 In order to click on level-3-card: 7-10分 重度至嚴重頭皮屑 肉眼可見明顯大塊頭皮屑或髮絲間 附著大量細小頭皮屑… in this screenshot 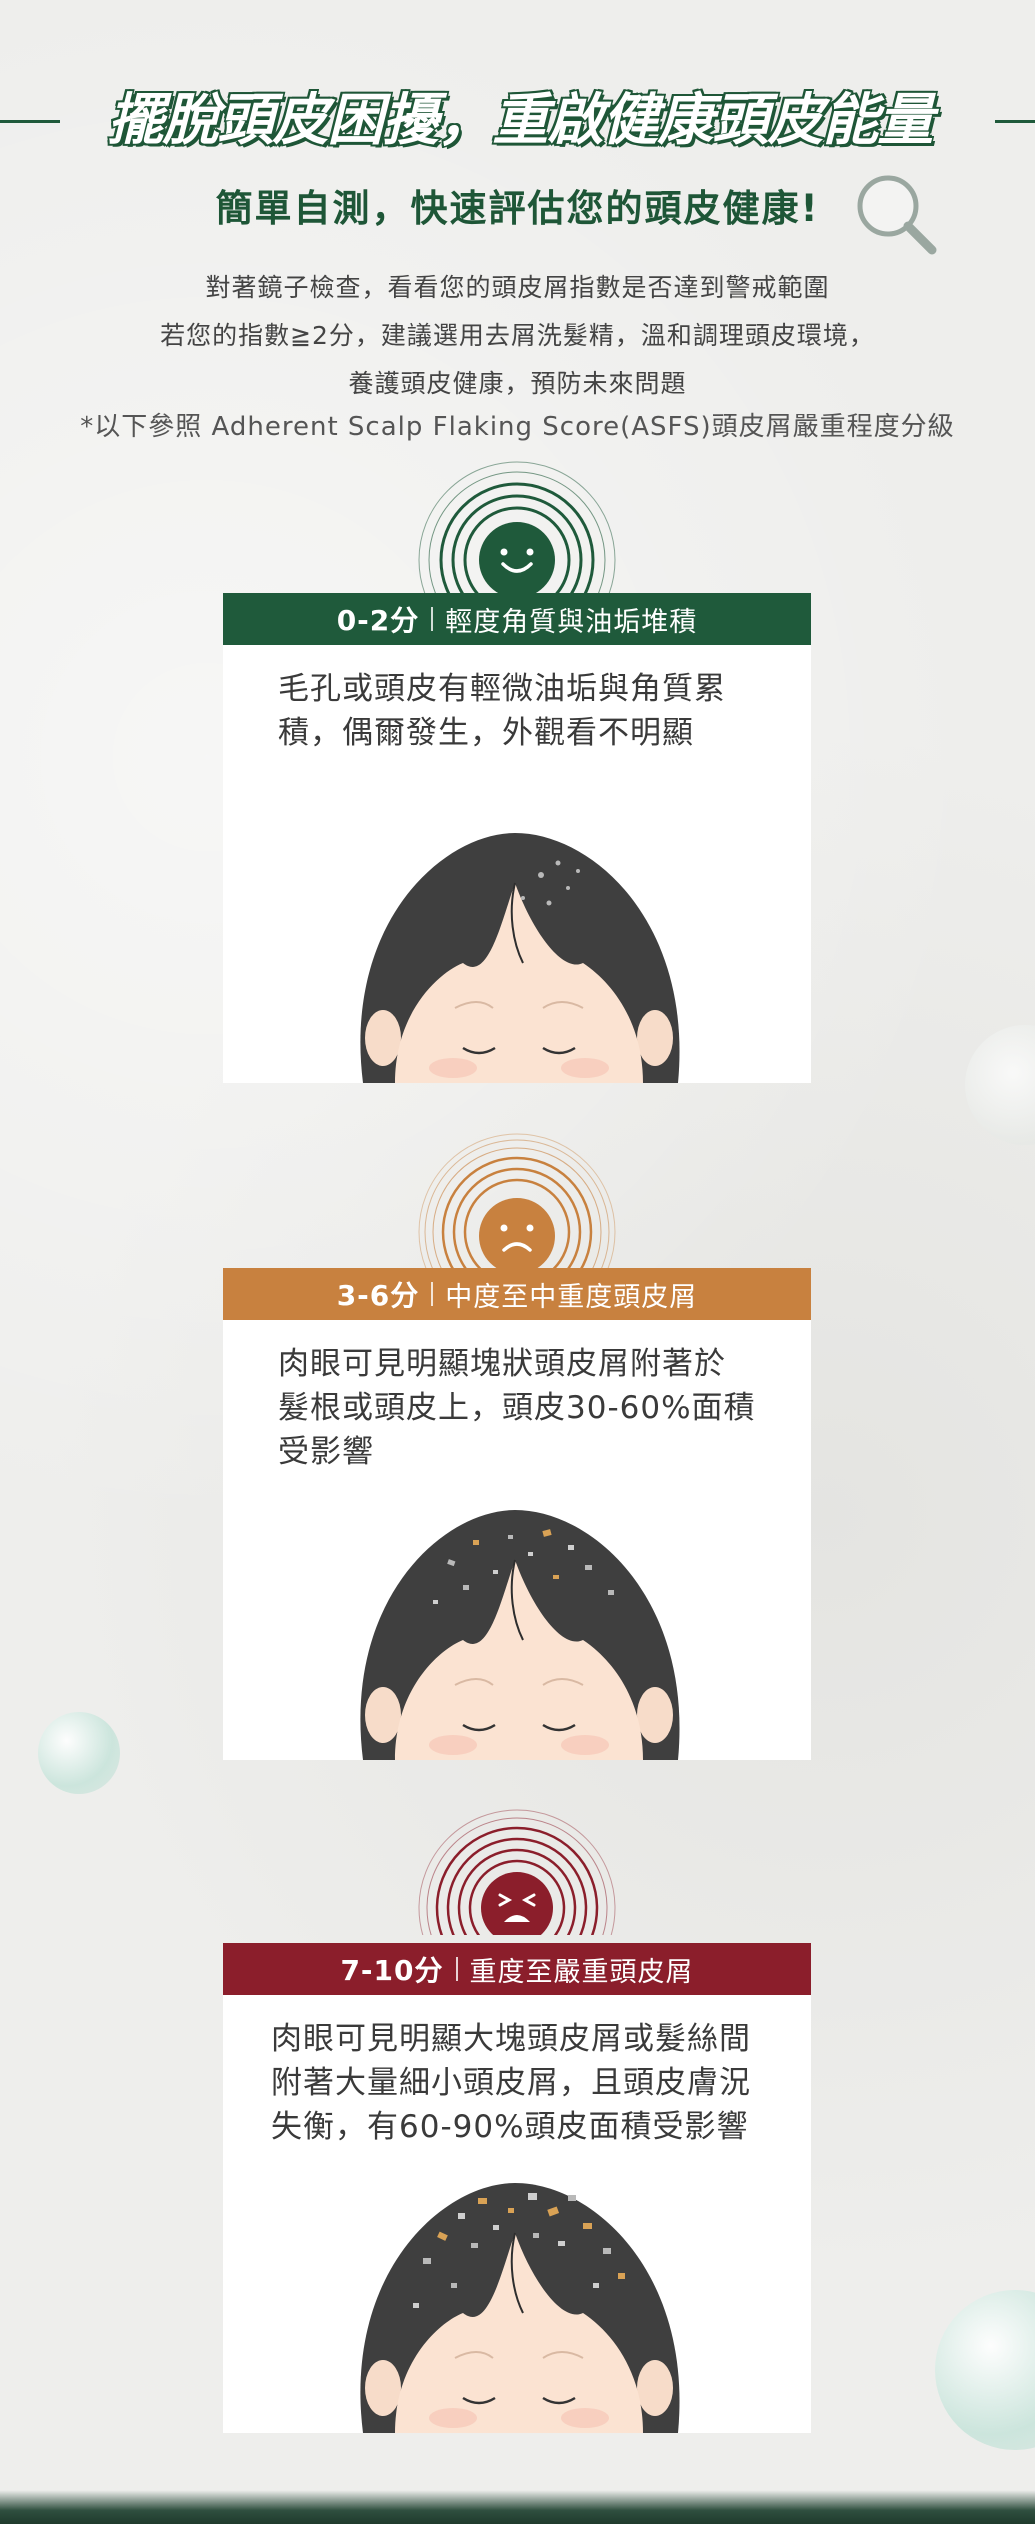, I will do `click(517, 2188)`.